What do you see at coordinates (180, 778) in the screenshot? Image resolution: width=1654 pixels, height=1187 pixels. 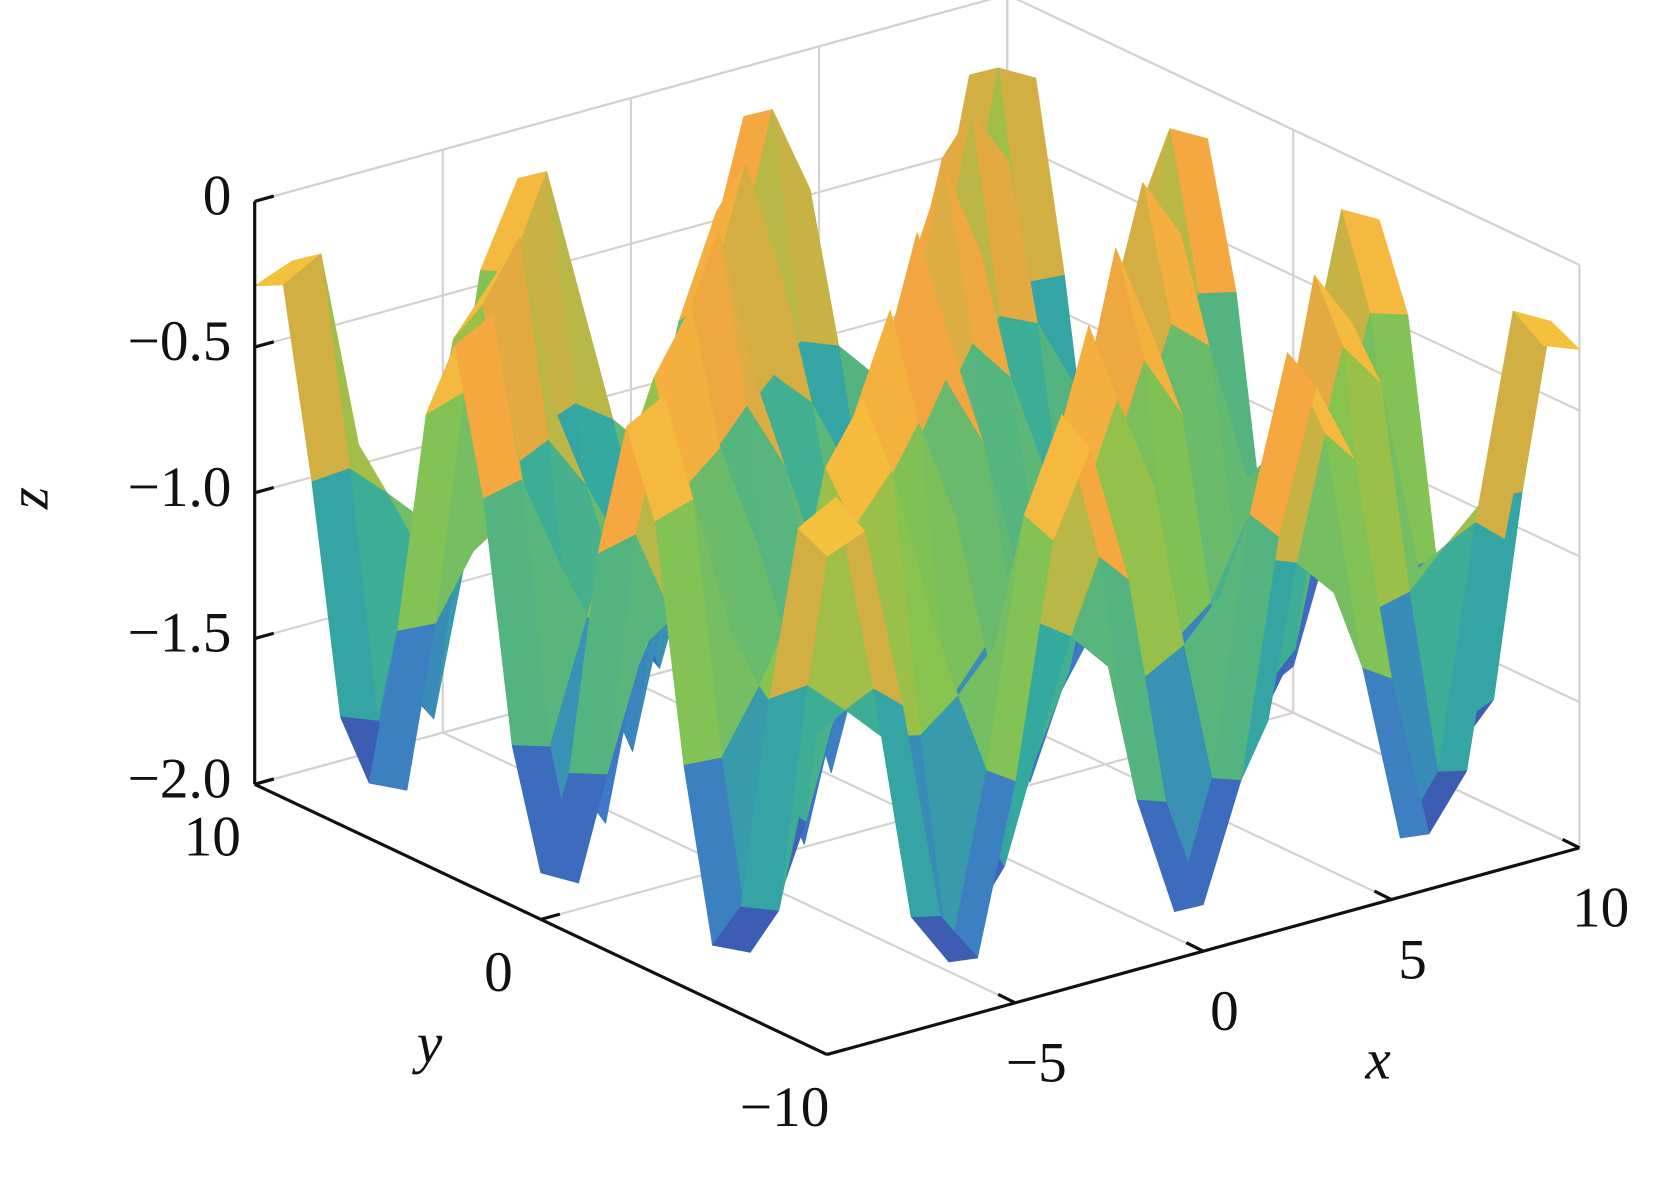 I see `z-tick-label: −2.0` at bounding box center [180, 778].